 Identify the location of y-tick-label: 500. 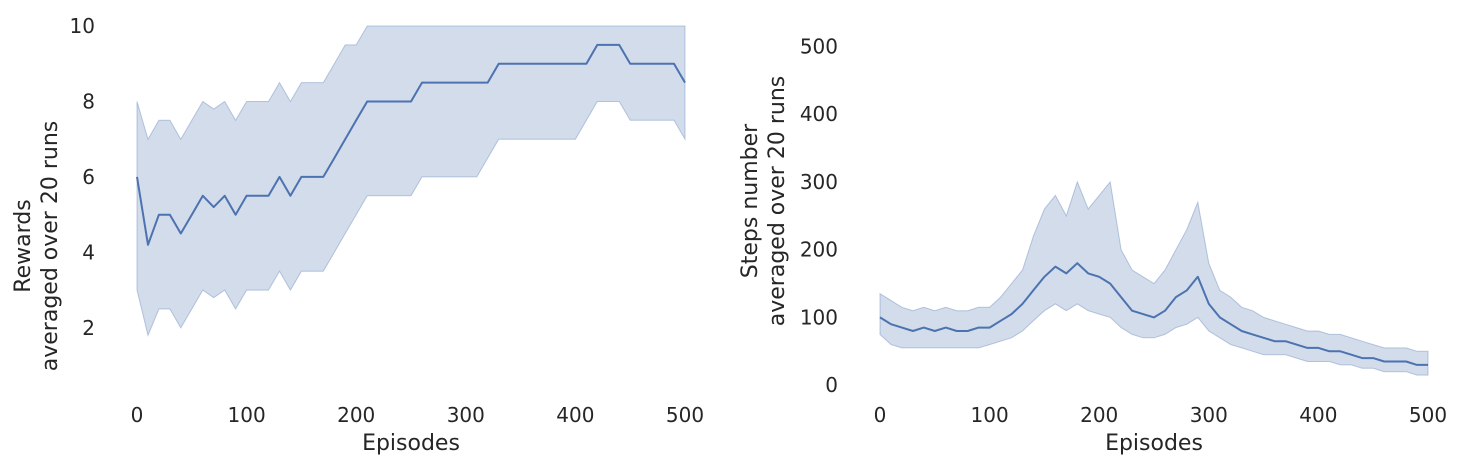
(819, 46).